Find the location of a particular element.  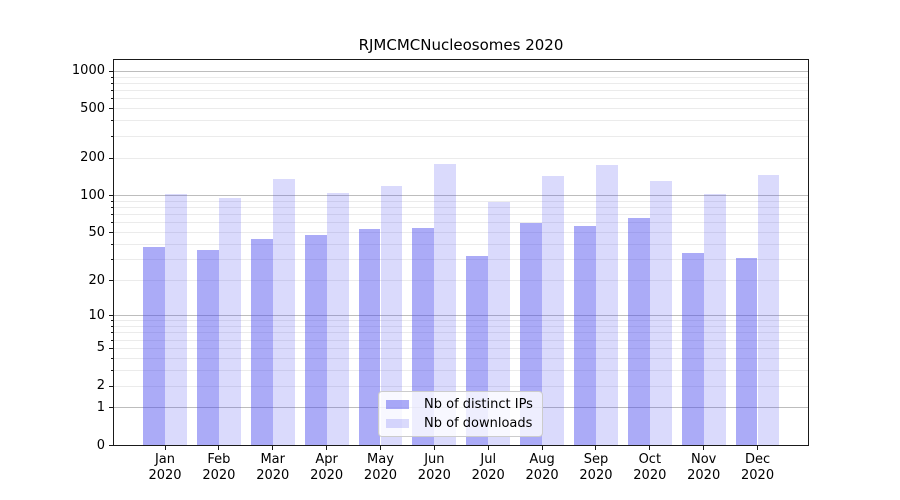

bar-downloads-nov is located at coordinates (714, 319).